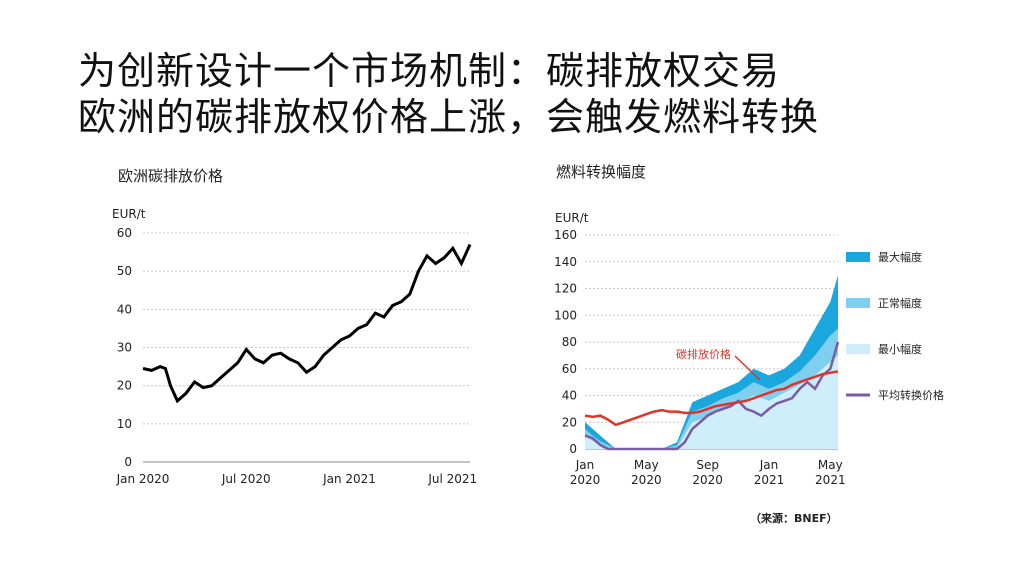 The width and height of the screenshot is (1024, 576). Describe the element at coordinates (246, 479) in the screenshot. I see `chart1-xtick-label: Jul 2020` at that location.